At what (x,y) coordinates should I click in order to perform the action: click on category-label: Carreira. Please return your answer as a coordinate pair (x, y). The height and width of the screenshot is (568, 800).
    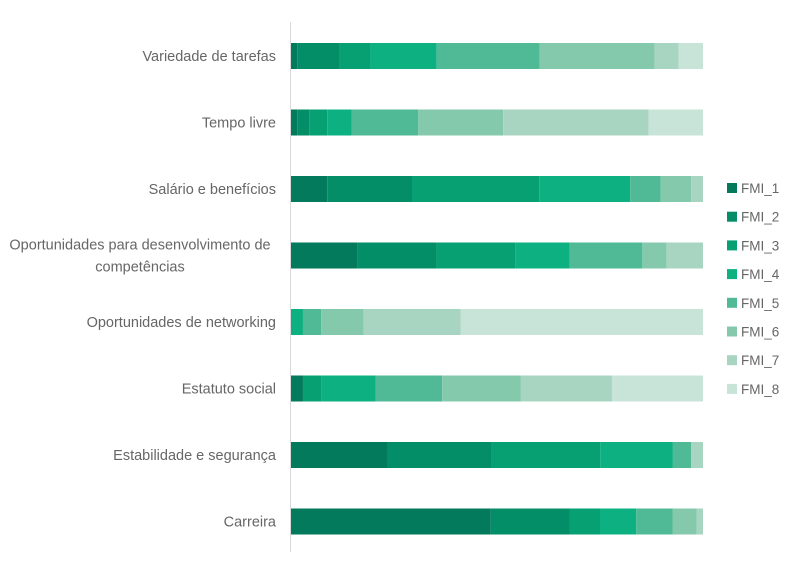
    Looking at the image, I should click on (250, 523).